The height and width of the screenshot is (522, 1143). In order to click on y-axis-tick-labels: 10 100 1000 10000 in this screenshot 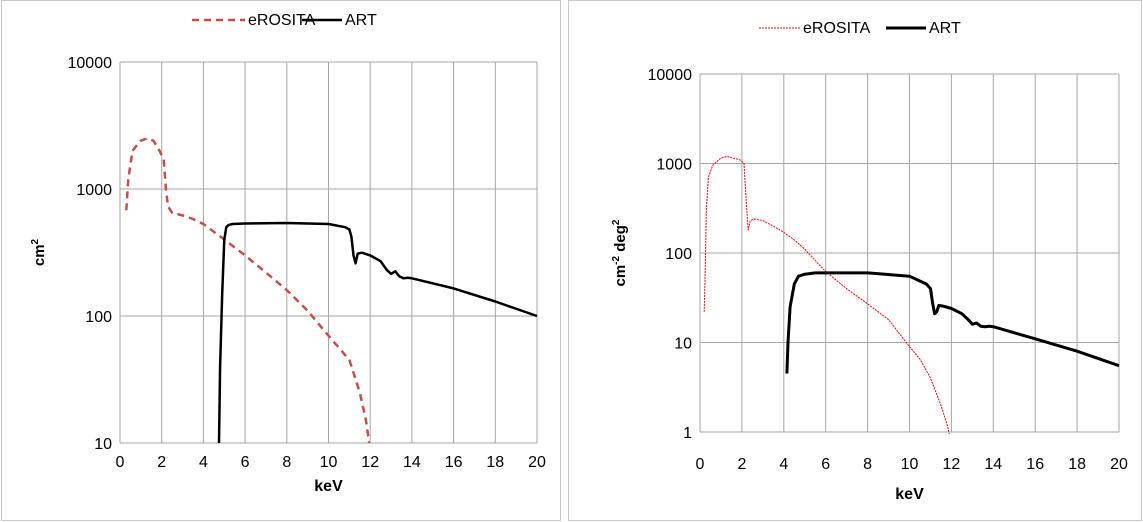, I will do `click(90, 254)`.